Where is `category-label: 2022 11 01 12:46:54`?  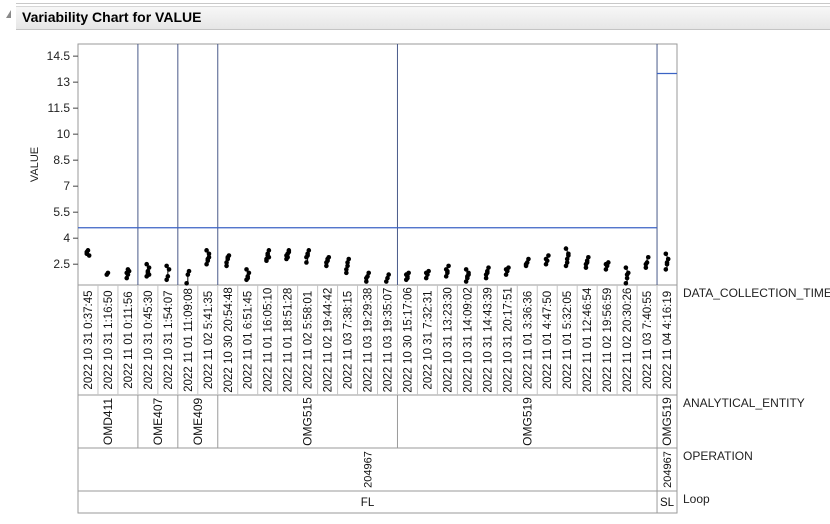
category-label: 2022 11 01 12:46:54 is located at coordinates (588, 339).